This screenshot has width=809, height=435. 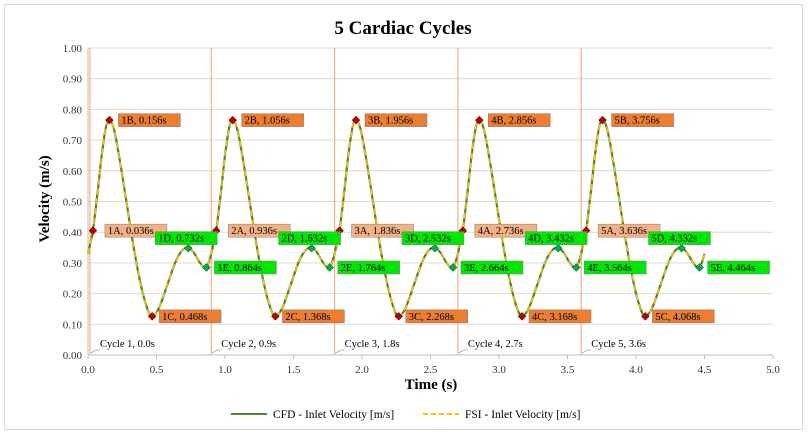 I want to click on y-tick-label: 0.10, so click(x=73, y=325).